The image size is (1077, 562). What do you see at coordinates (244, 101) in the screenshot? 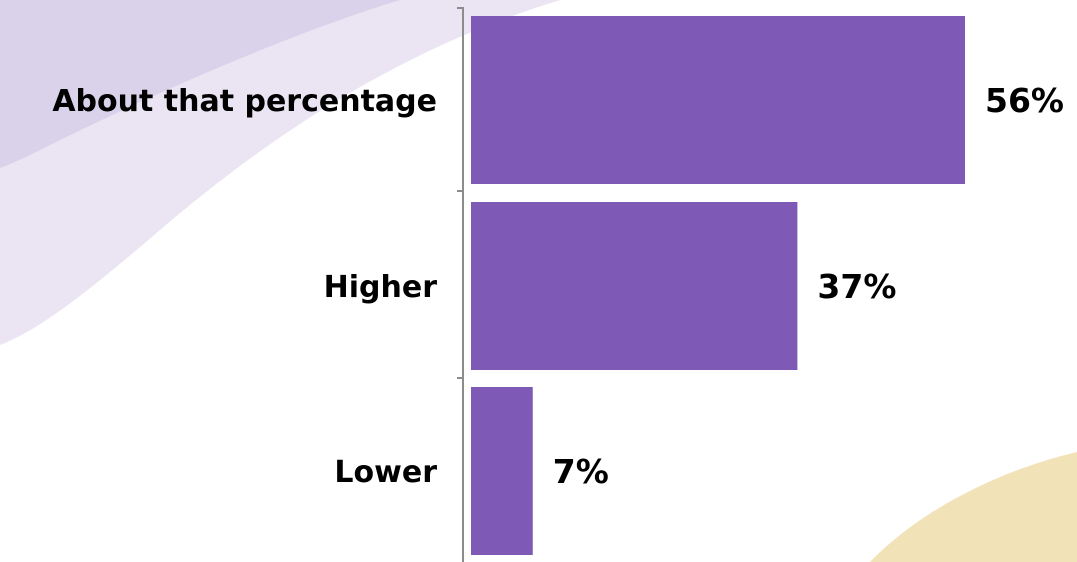
I see `category-label: About that percentage` at bounding box center [244, 101].